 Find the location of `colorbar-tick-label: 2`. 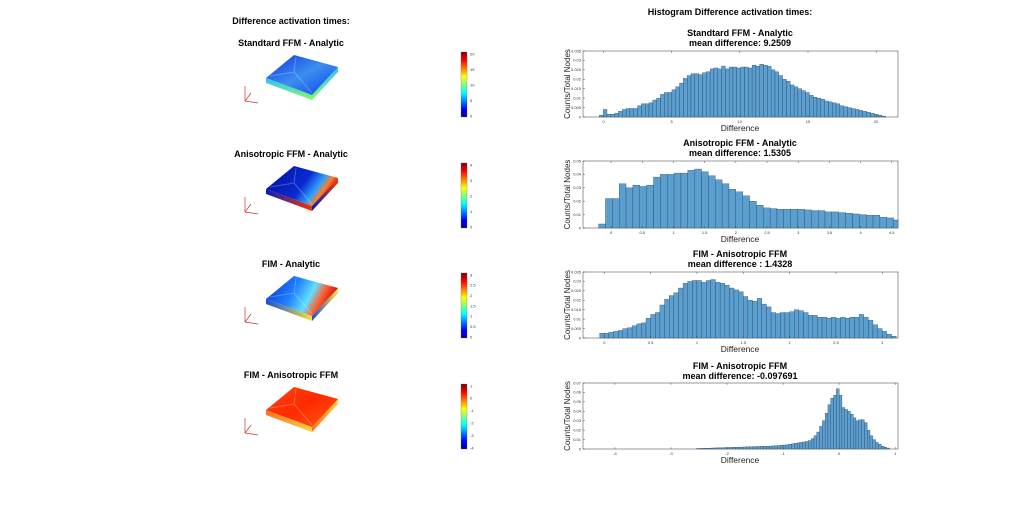

colorbar-tick-label: 2 is located at coordinates (471, 195).